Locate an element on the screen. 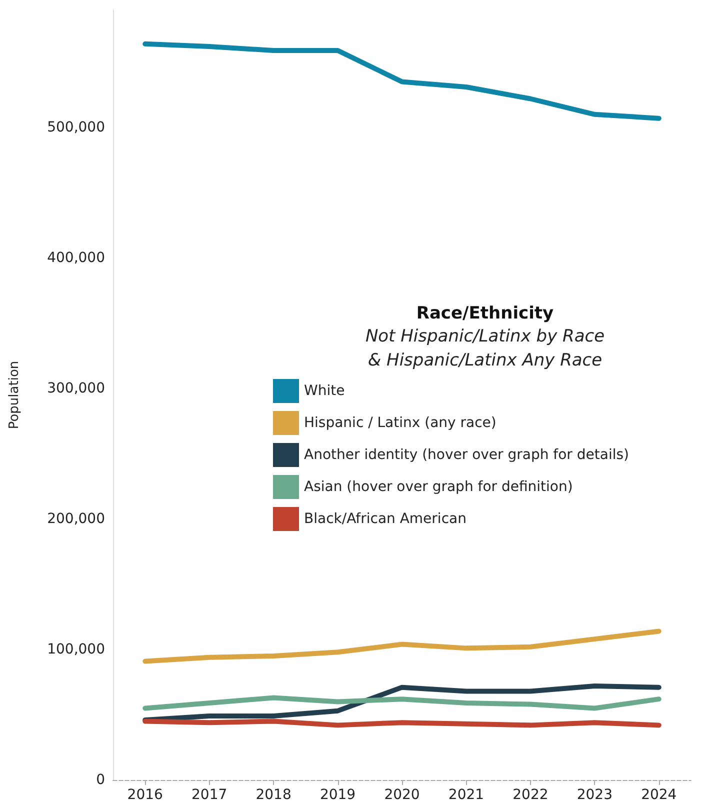  y-tick-label: 500,000 is located at coordinates (76, 127).